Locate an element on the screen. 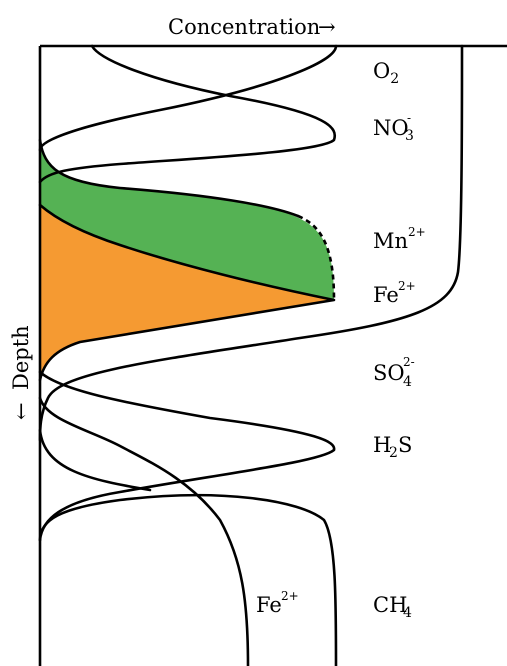 This screenshot has height=666, width=507. no3-curve is located at coordinates (187, 114).